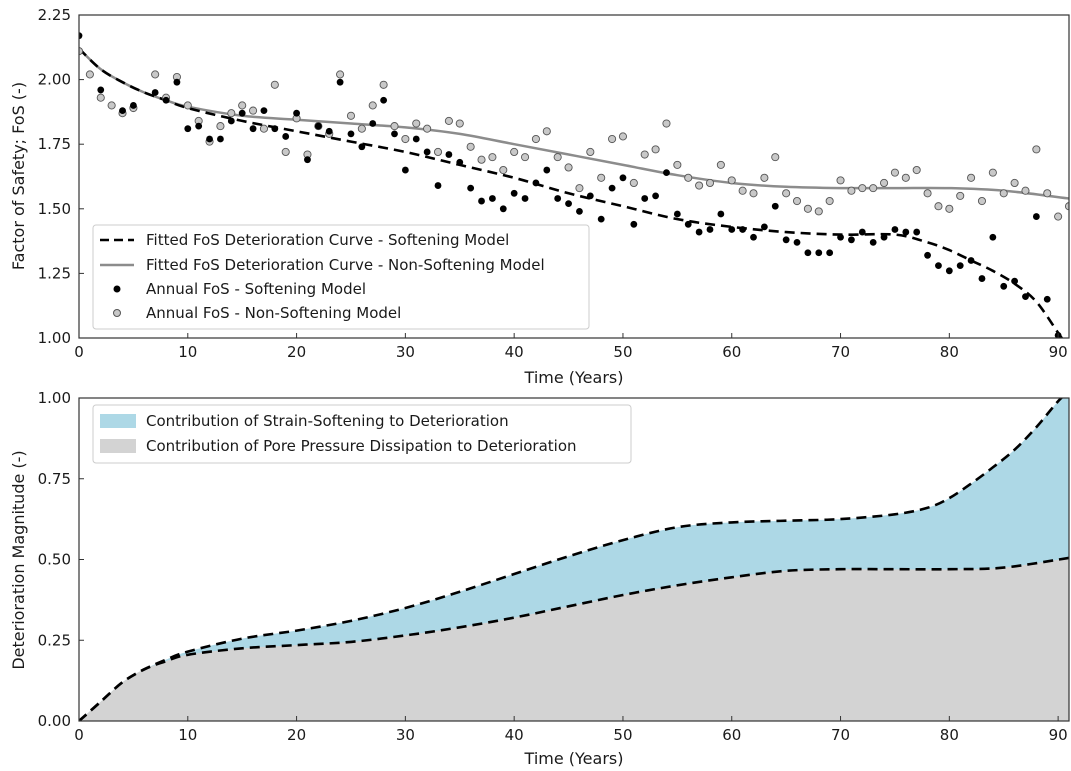 This screenshot has height=771, width=1071. What do you see at coordinates (54, 144) in the screenshot?
I see `fos-y-tick-label: 1.75` at bounding box center [54, 144].